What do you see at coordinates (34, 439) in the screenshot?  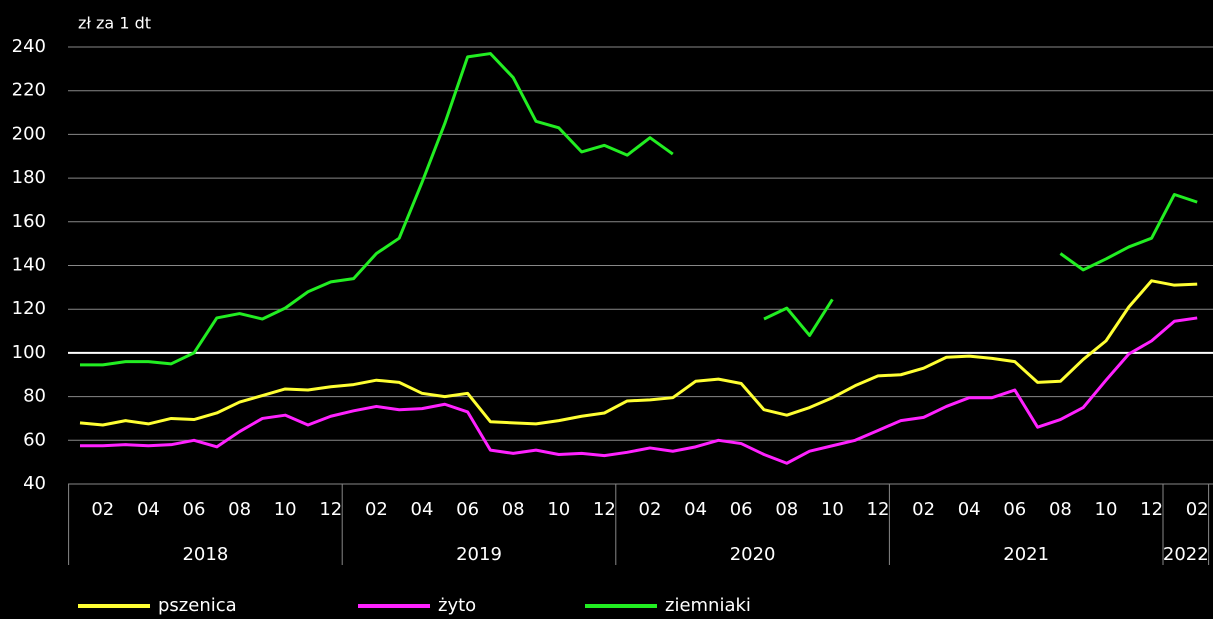 I see `y-tick-label: 60` at bounding box center [34, 439].